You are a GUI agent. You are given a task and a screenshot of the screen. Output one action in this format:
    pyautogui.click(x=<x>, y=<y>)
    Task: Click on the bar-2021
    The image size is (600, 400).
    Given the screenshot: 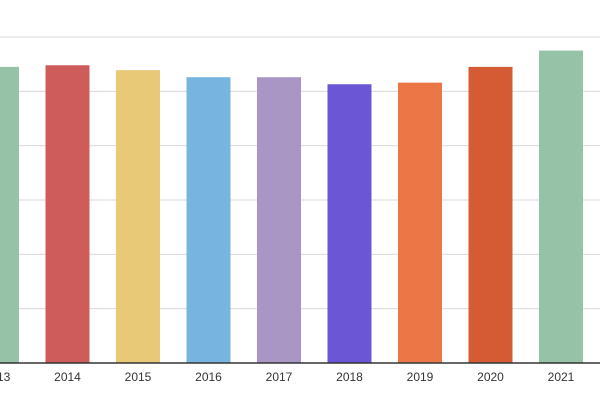 What is the action you would take?
    pyautogui.click(x=561, y=206)
    